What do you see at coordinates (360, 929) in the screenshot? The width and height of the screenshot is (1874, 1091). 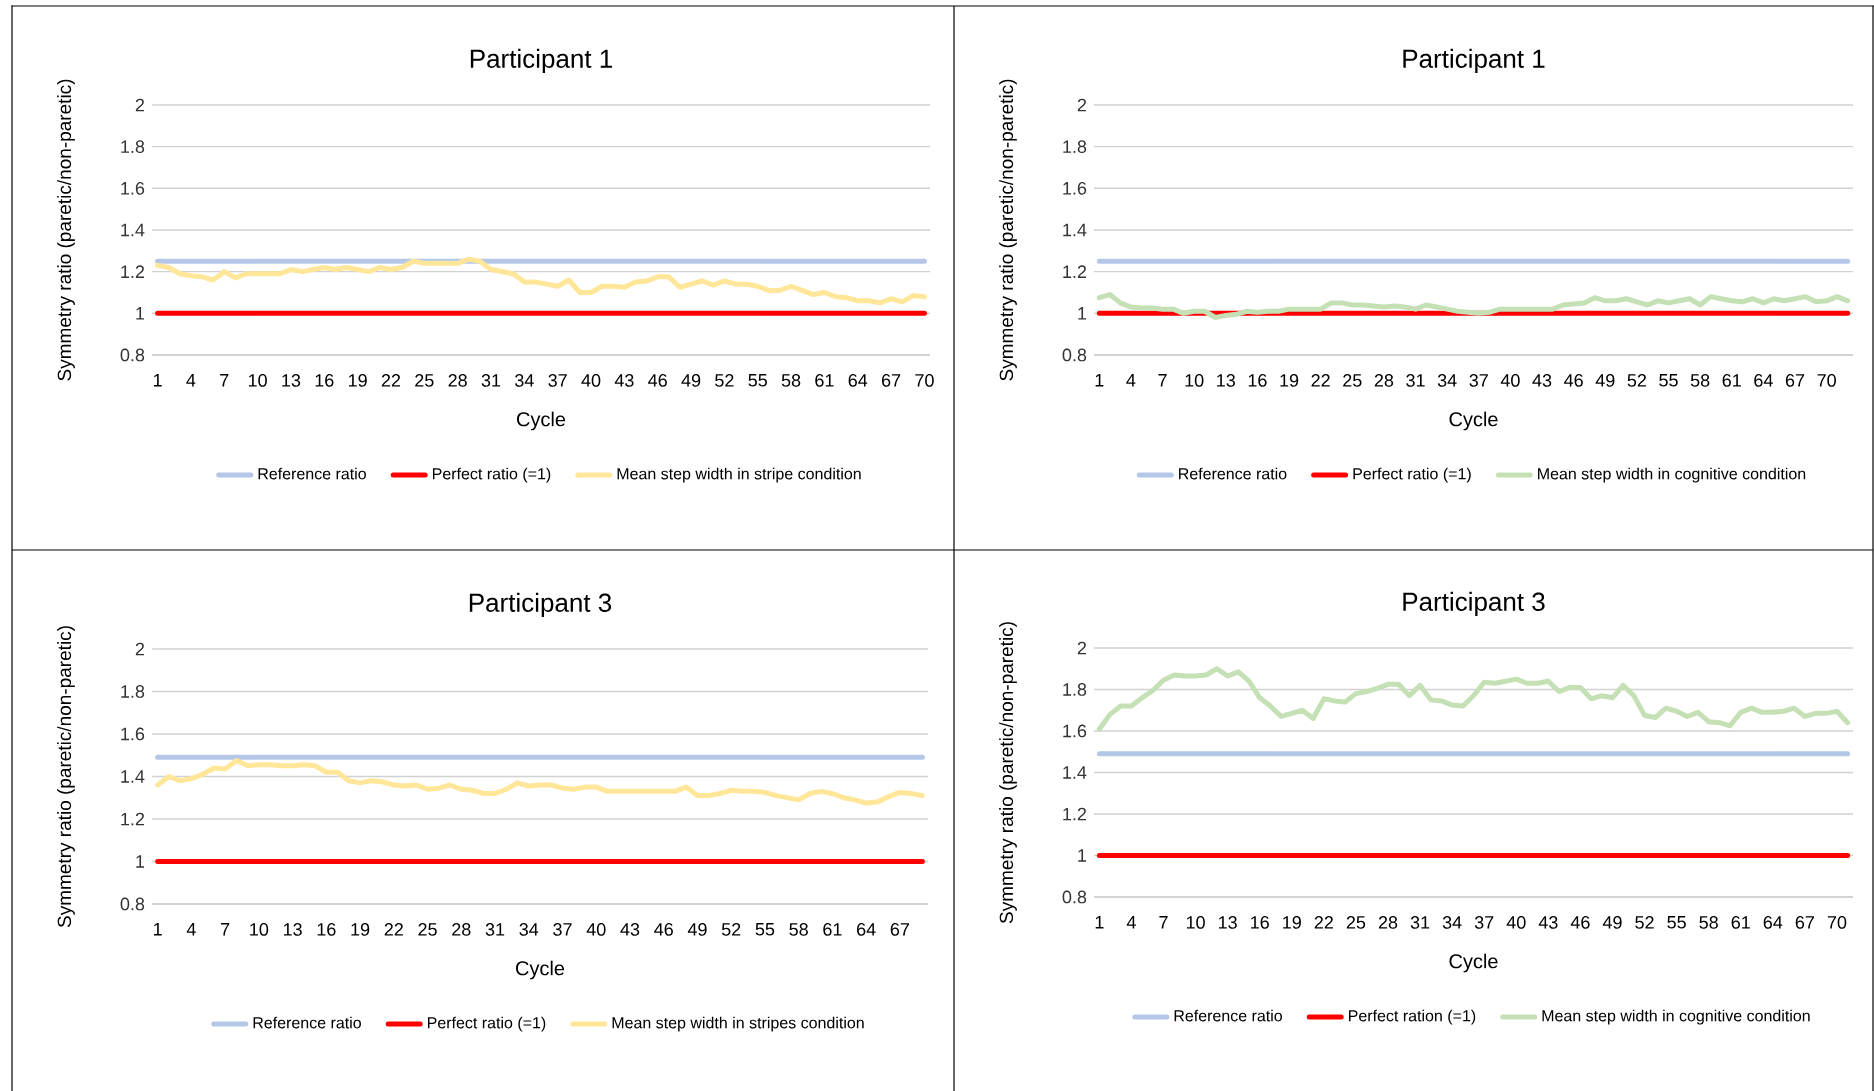 I see `x-tick-label: 19` at bounding box center [360, 929].